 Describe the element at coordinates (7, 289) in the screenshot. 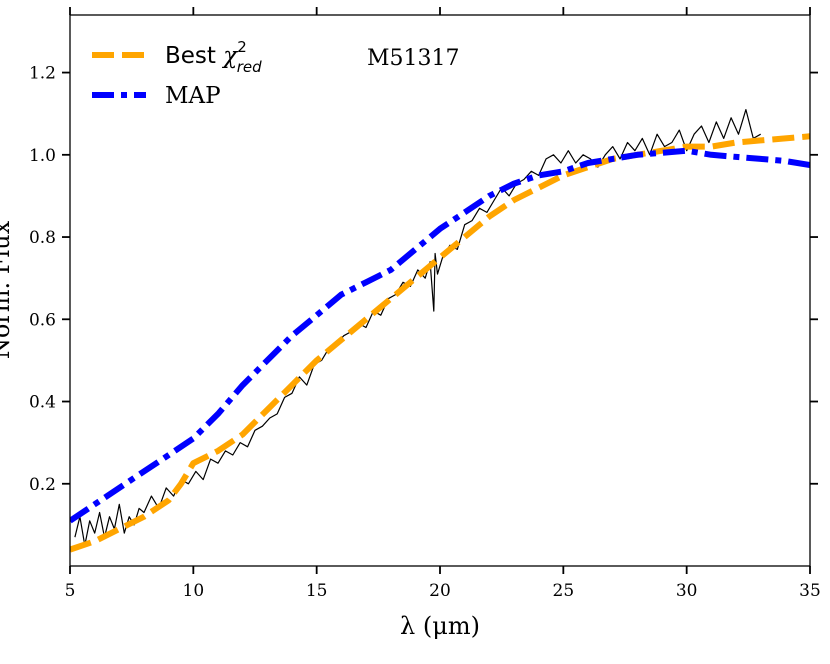

I see `y-axis-label: Norm. Flux` at that location.